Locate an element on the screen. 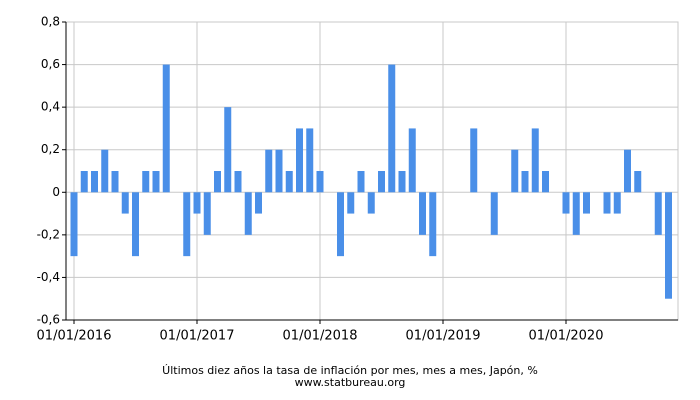 This screenshot has height=400, width=700. y-tick-label: 0,6 is located at coordinates (50, 64).